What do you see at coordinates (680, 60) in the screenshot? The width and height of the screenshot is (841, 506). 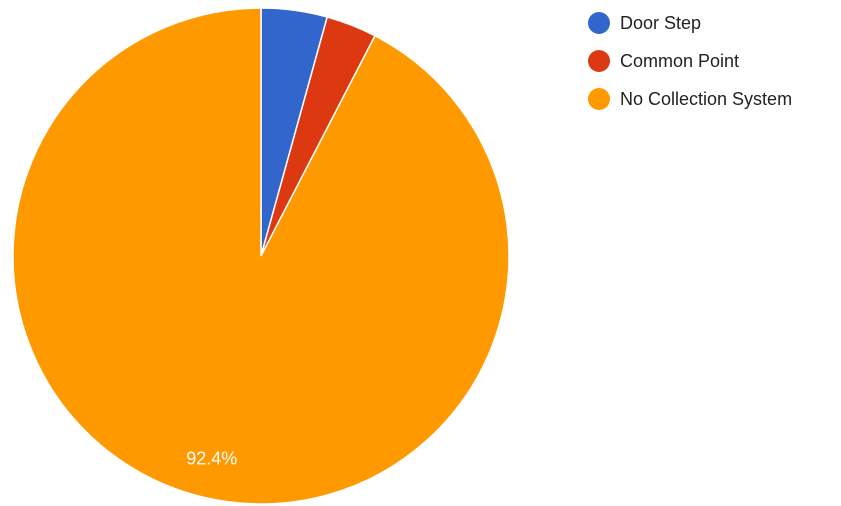 I see `legend-label: Common Point` at bounding box center [680, 60].